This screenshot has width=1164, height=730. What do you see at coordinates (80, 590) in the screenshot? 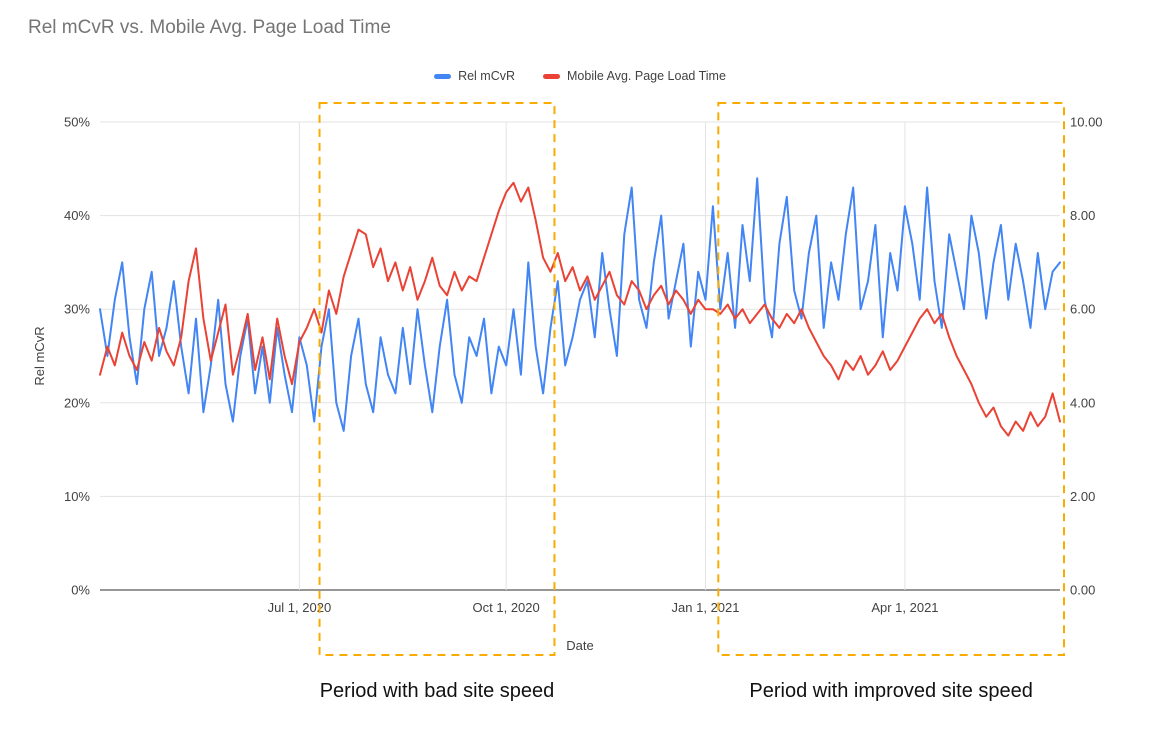
I see `left-axis-tick: 0%` at bounding box center [80, 590].